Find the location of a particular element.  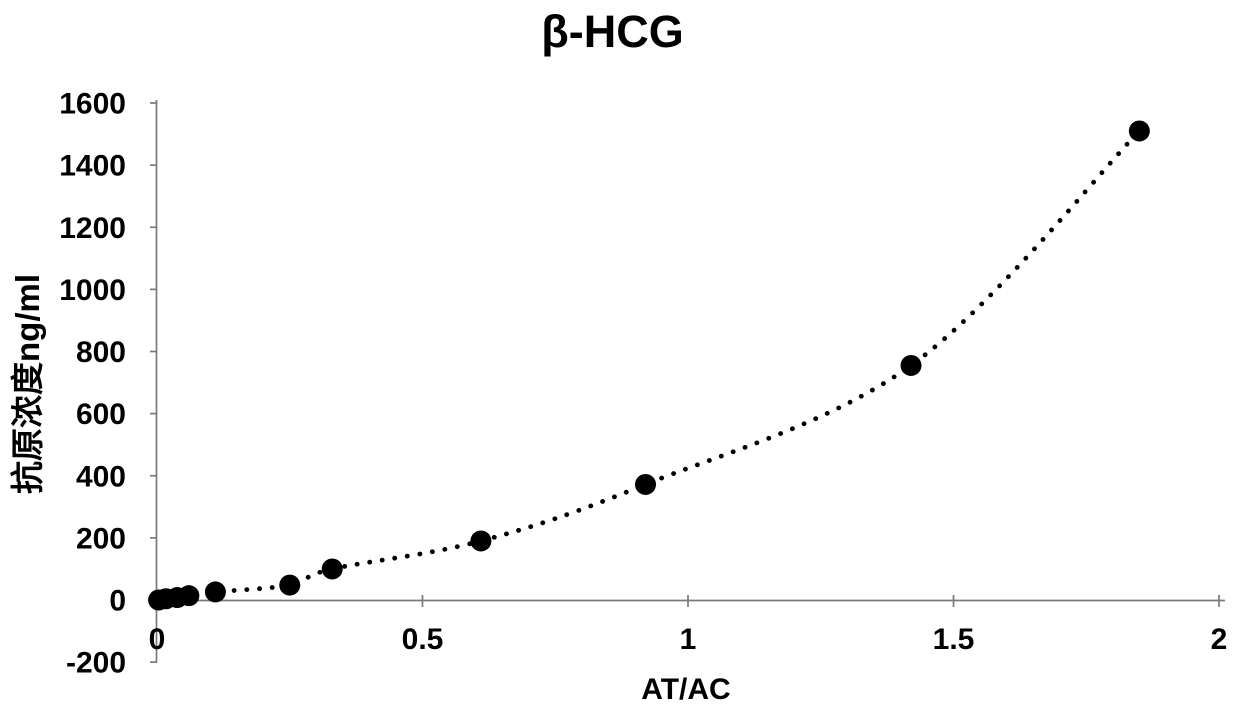

y-tick-label: 200 is located at coordinates (101, 538).